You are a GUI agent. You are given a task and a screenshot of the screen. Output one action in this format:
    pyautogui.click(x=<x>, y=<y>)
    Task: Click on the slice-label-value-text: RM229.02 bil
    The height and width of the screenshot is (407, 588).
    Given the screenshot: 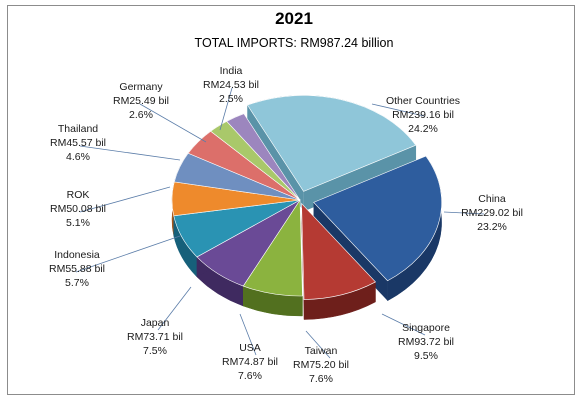 What is the action you would take?
    pyautogui.click(x=492, y=213)
    